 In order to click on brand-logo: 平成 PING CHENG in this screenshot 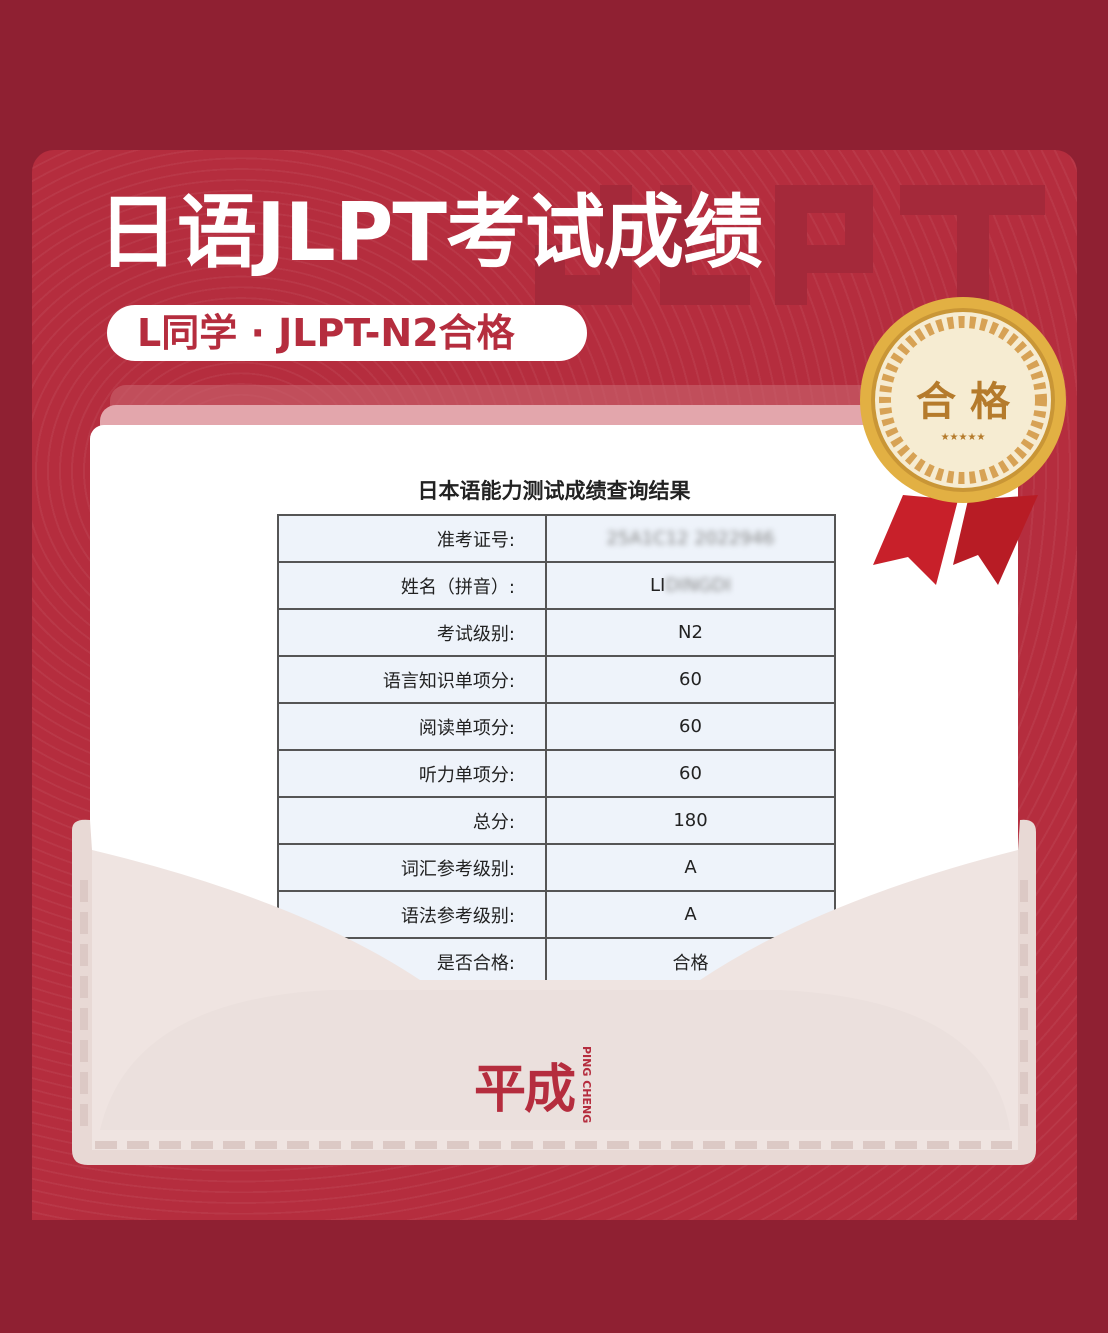, I will do `click(534, 1085)`.